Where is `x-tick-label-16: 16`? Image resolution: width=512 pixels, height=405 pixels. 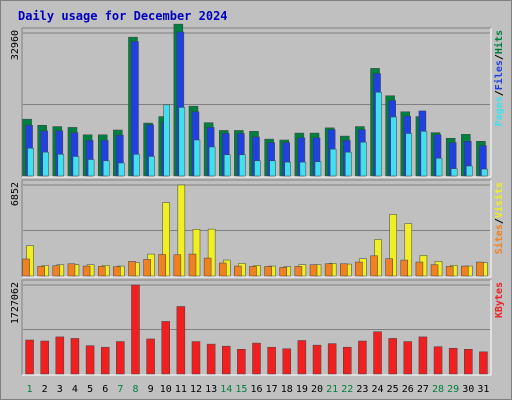
x-tick-label-16: 16 is located at coordinates (256, 389).